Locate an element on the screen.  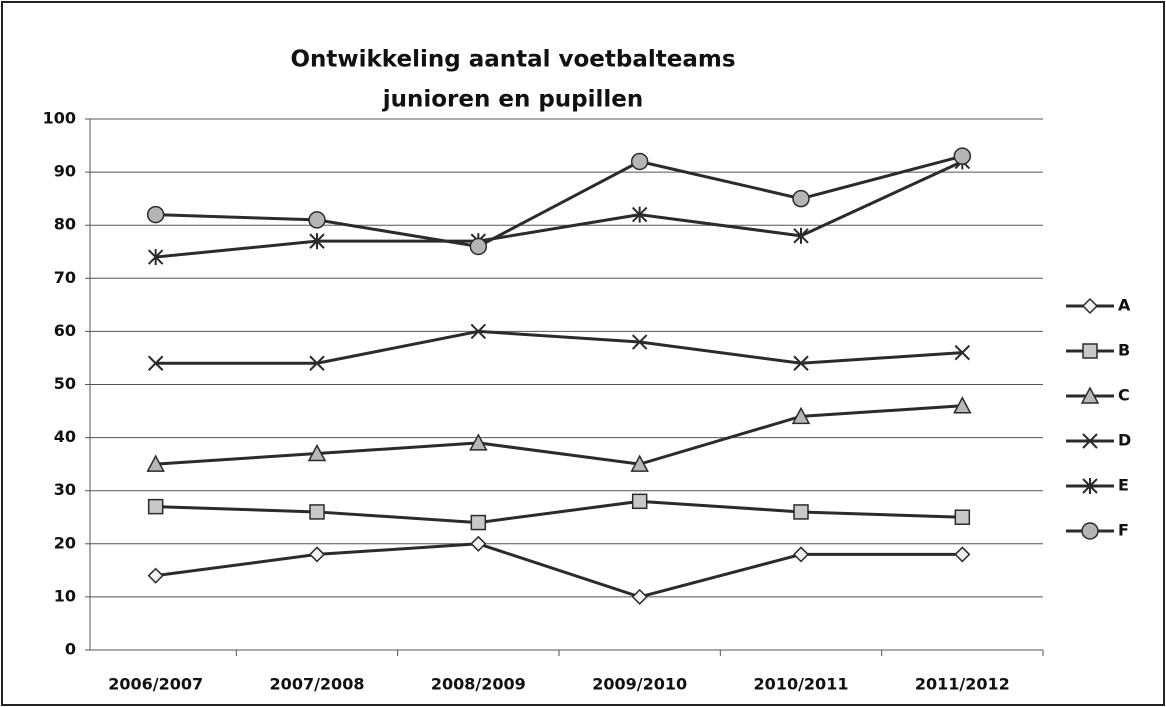
x-tick-label: 2006/2007 is located at coordinates (155, 684).